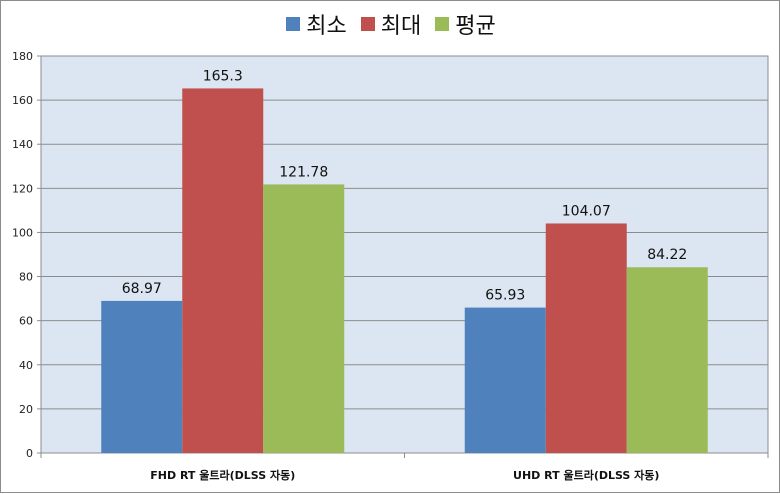 The image size is (780, 494). I want to click on legend-item: 최대, so click(391, 24).